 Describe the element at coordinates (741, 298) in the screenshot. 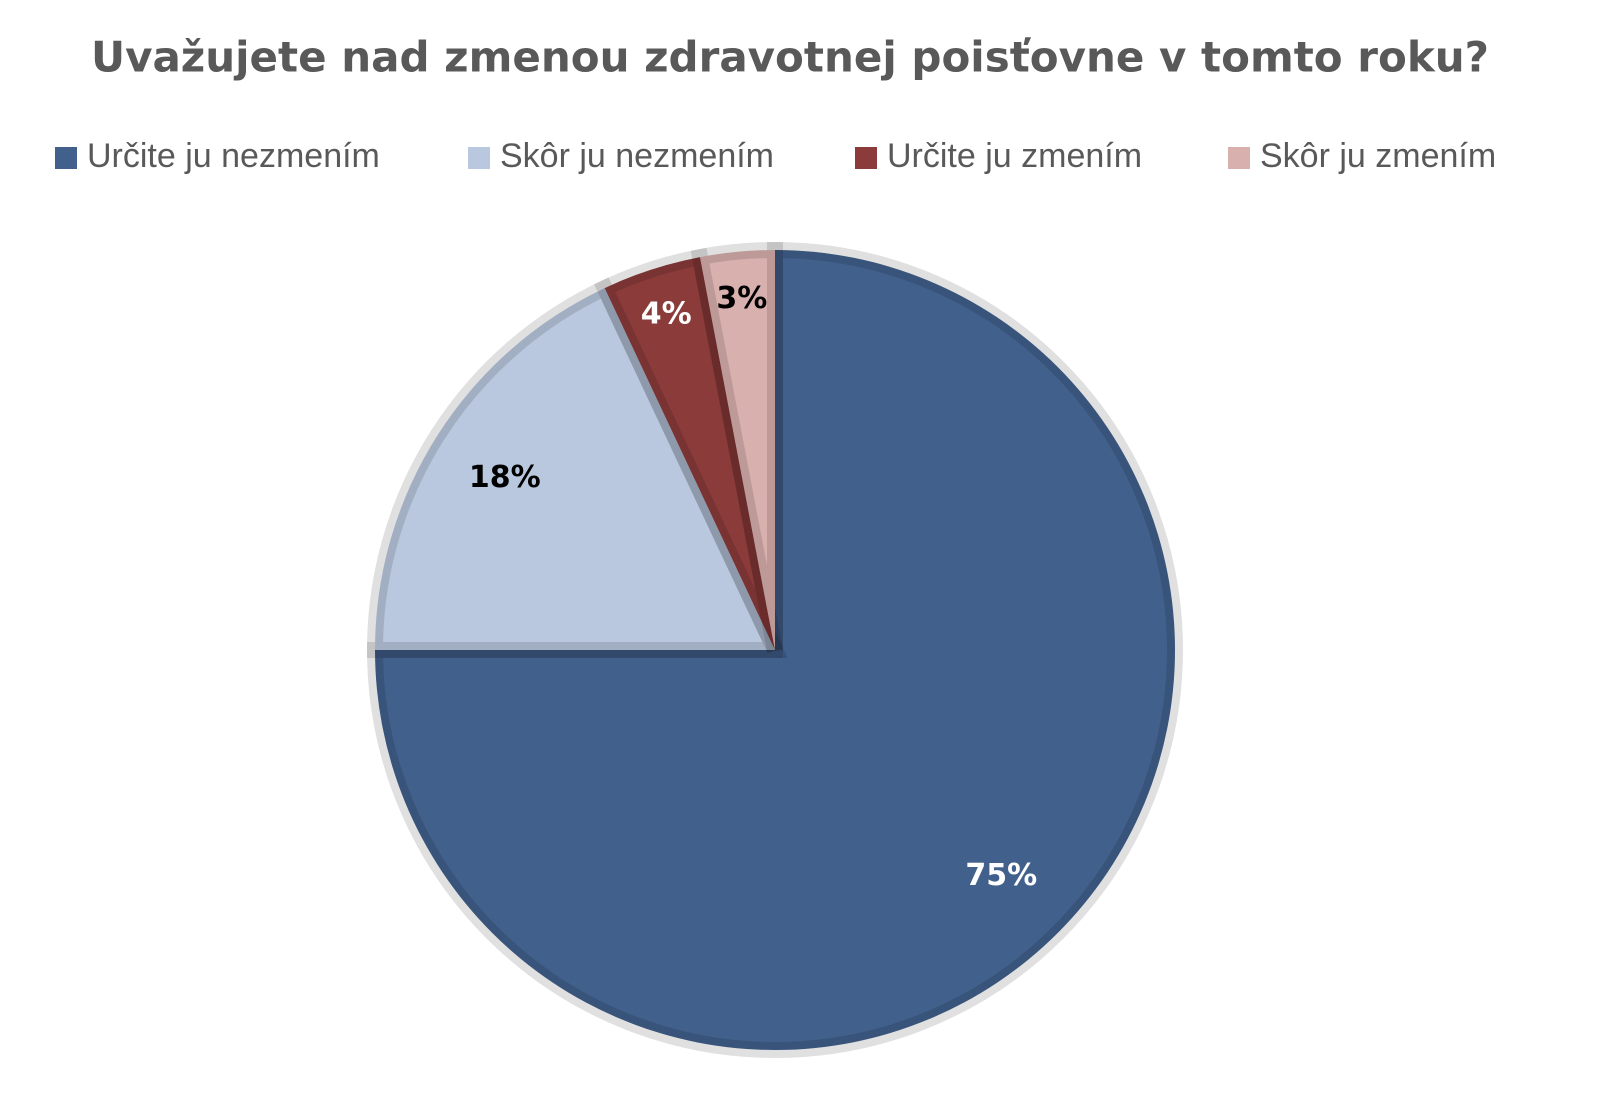

I see `data-label: 3%` at that location.